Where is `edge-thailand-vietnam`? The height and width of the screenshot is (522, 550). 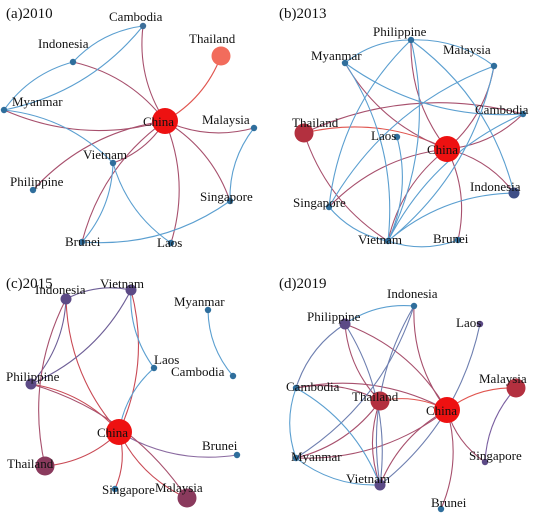
edge-thailand-vietnam is located at coordinates (346, 187).